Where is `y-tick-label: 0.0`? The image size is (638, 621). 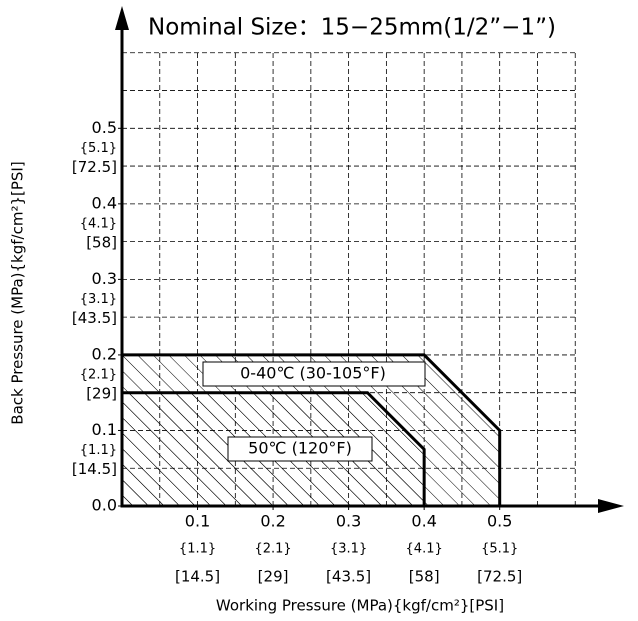 y-tick-label: 0.0 is located at coordinates (104, 505).